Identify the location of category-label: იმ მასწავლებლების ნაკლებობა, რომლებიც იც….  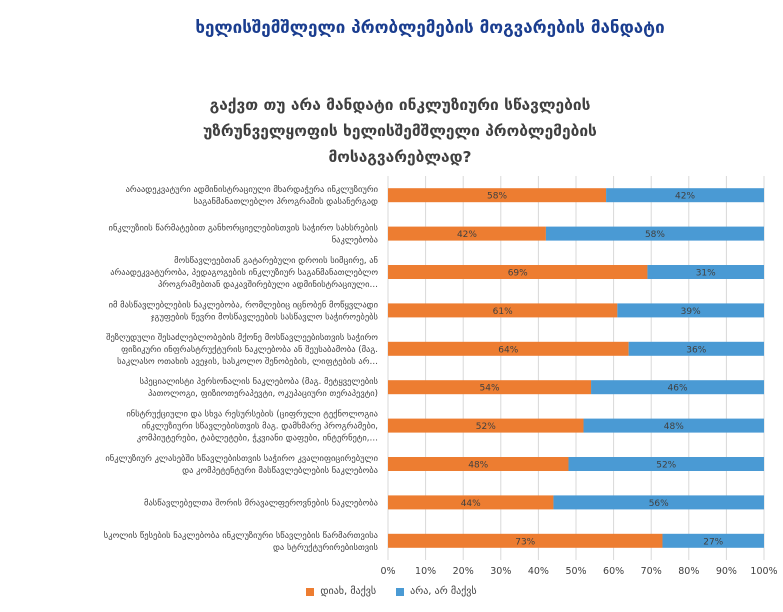
(243, 304).